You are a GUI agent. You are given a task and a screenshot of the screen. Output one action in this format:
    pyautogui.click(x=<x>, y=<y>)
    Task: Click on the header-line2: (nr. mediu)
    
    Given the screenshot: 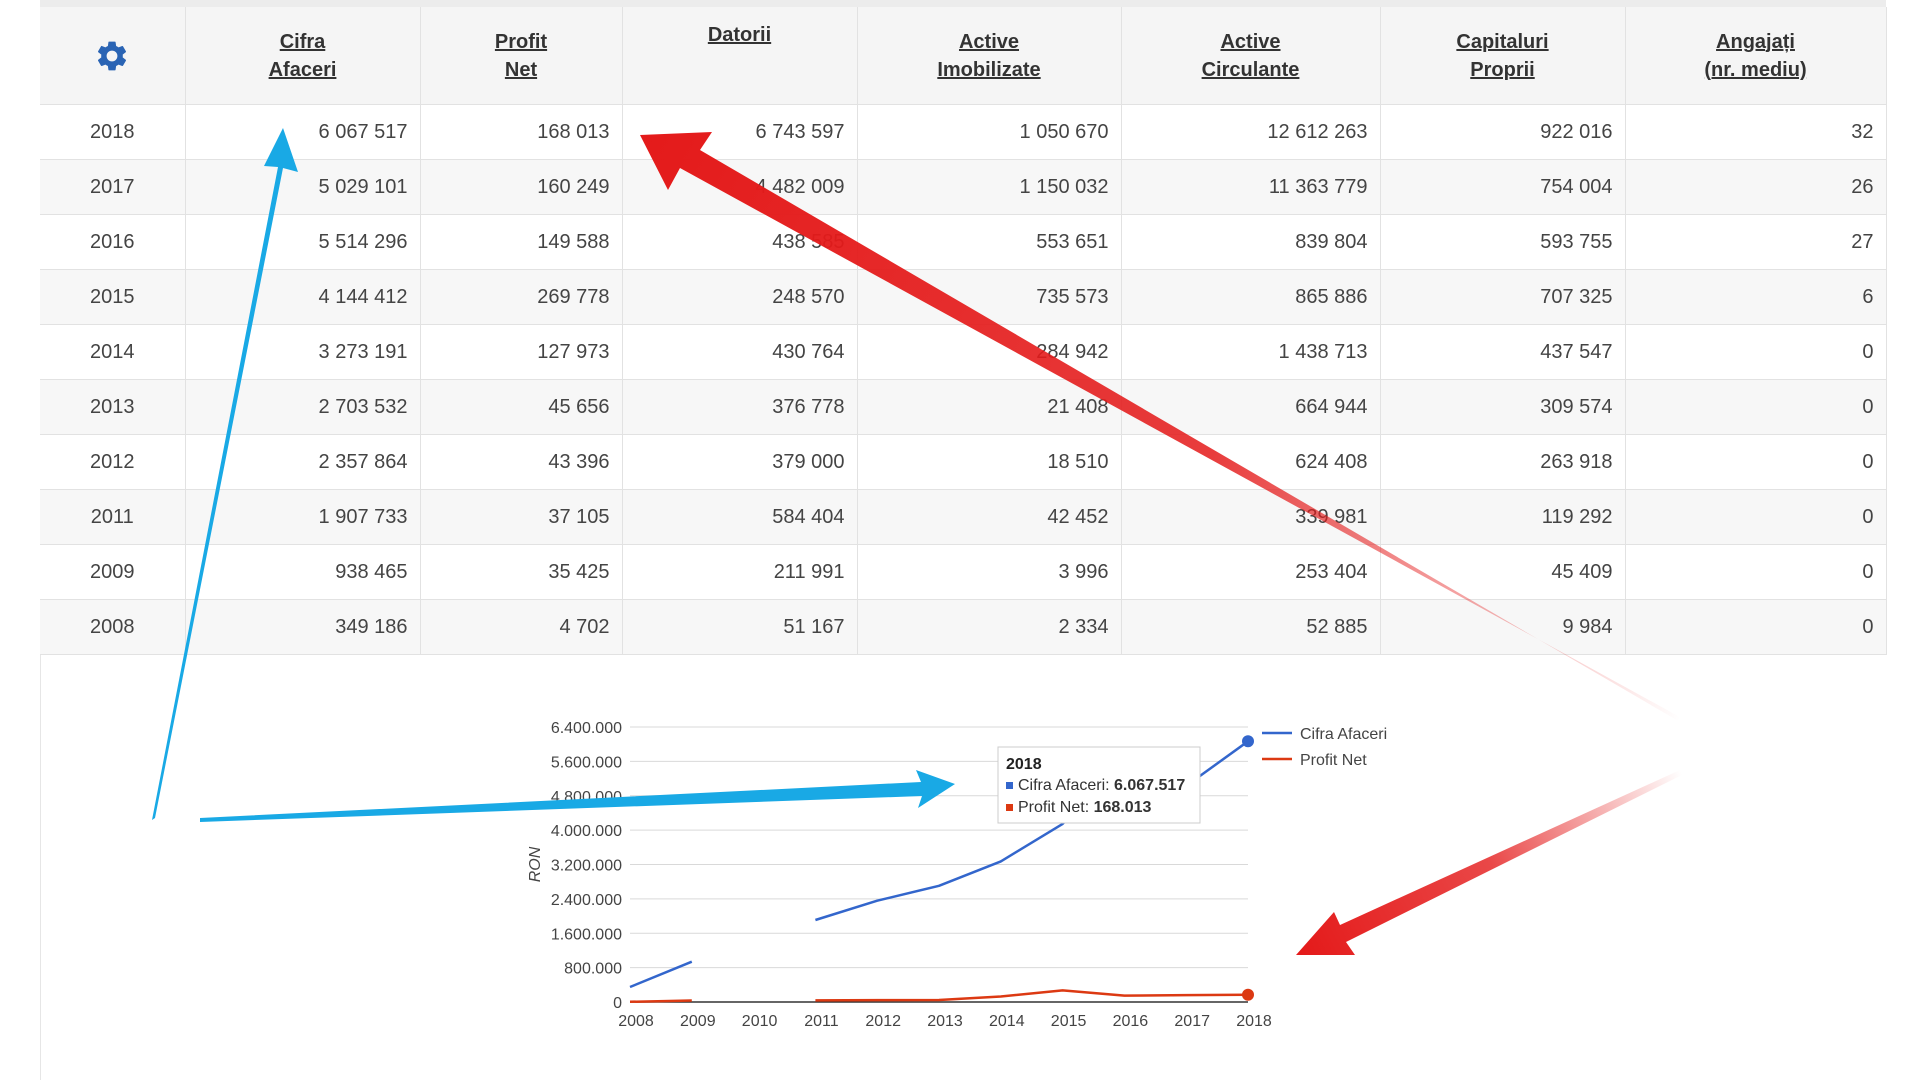 What is the action you would take?
    pyautogui.click(x=1755, y=69)
    